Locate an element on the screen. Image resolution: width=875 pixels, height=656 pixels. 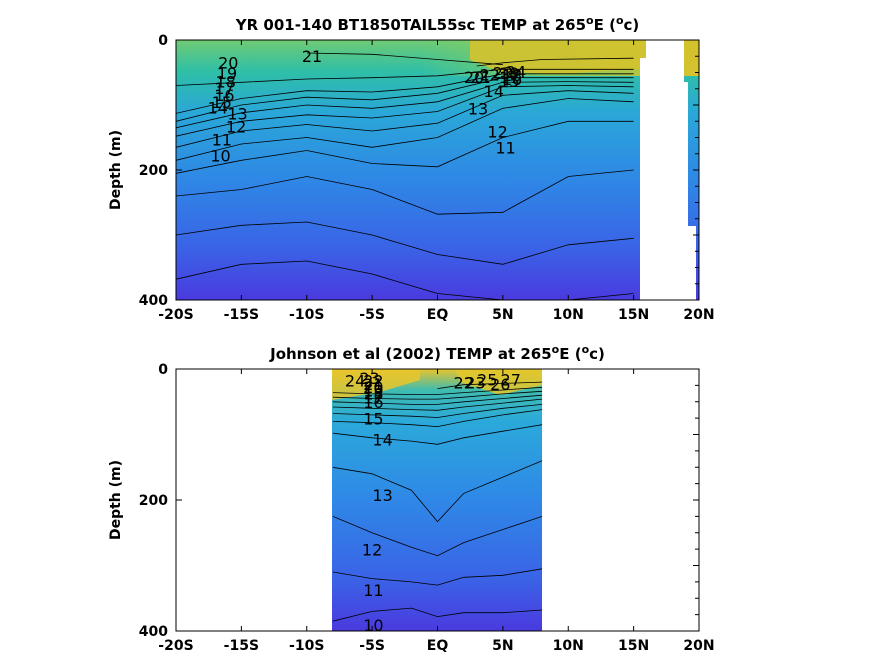
bottom-y-tick-label: 200 is located at coordinates (153, 501).